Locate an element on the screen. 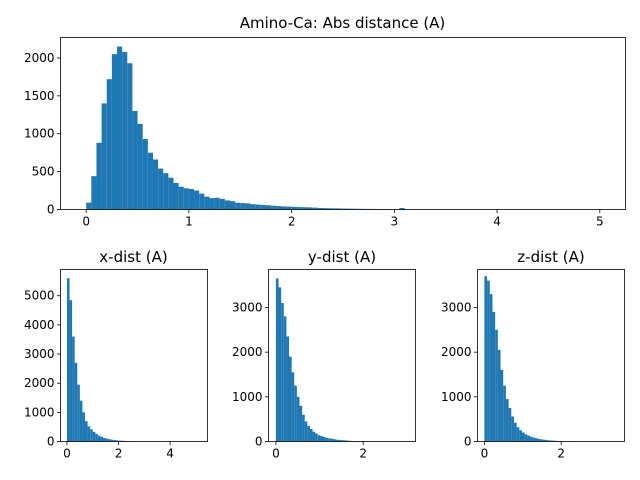 This screenshot has width=640, height=480. ticks-z-dist: 0 2 0 1000 2000 3000 is located at coordinates (503, 380).